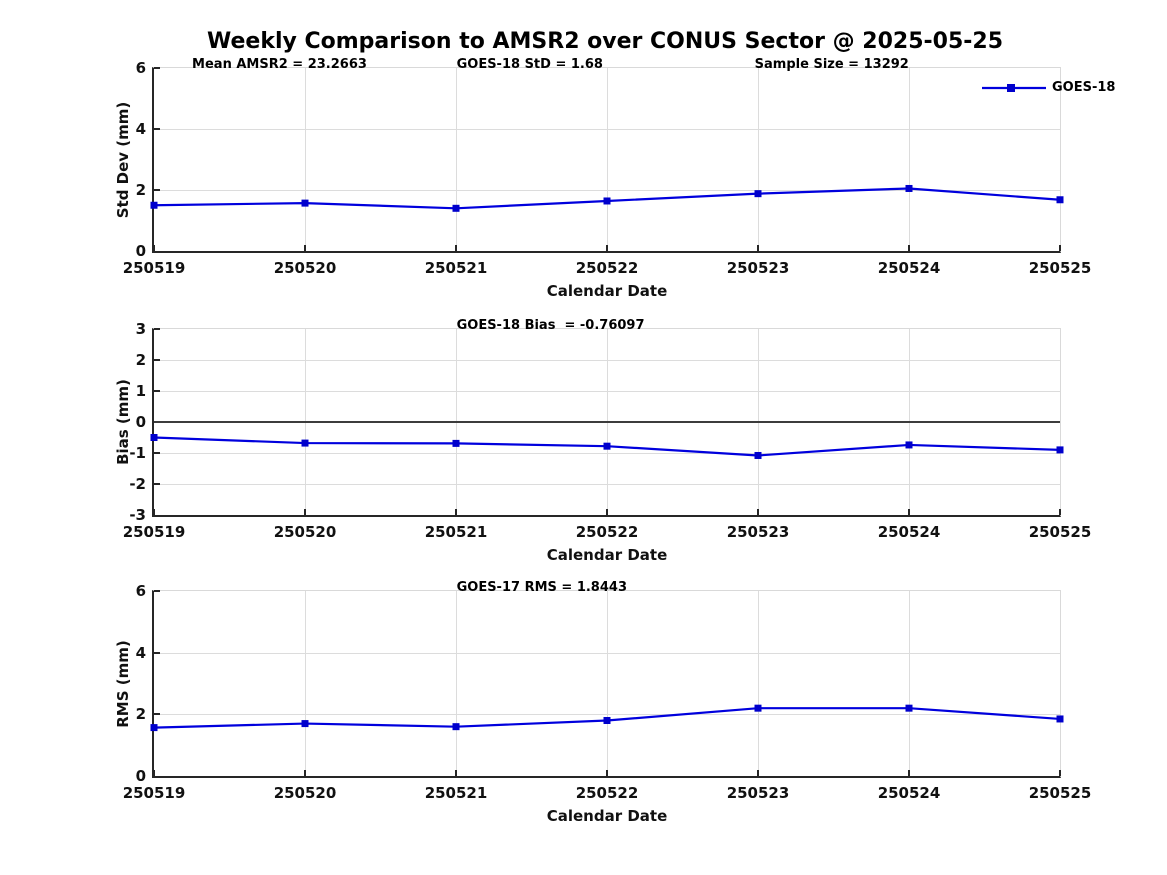  I want to click on annotation: Sample Size = 13292, so click(831, 64).